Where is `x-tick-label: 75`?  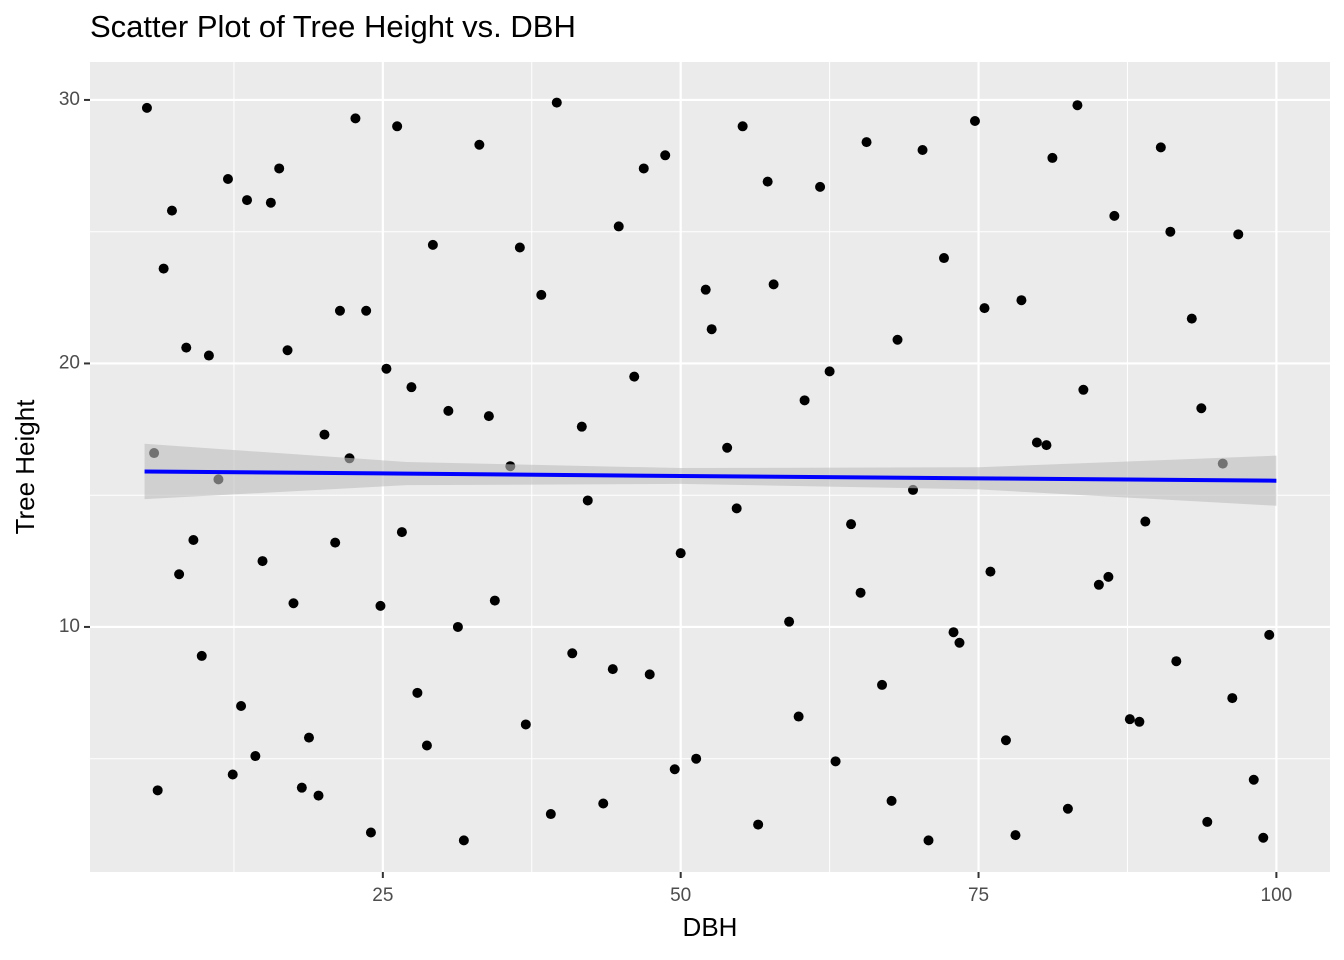
x-tick-label: 75 is located at coordinates (978, 895).